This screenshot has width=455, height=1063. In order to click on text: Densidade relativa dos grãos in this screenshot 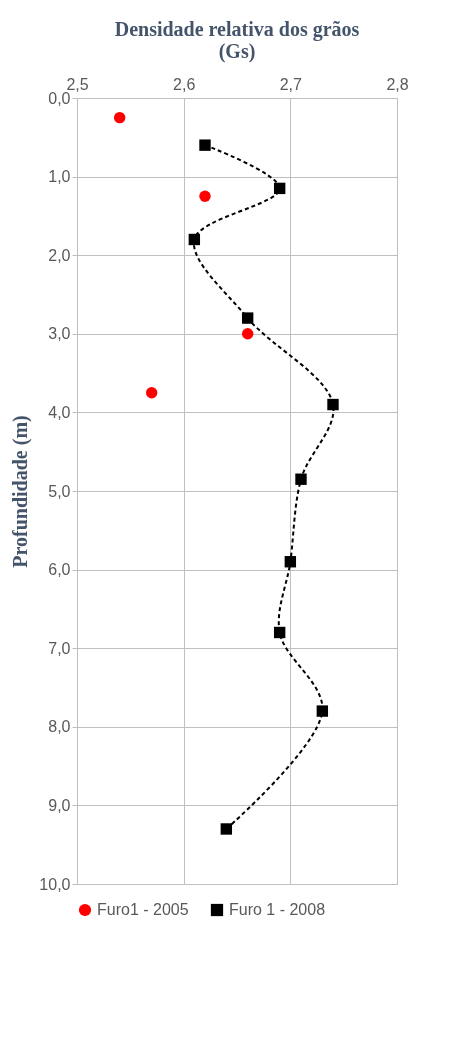, I will do `click(237, 29)`.